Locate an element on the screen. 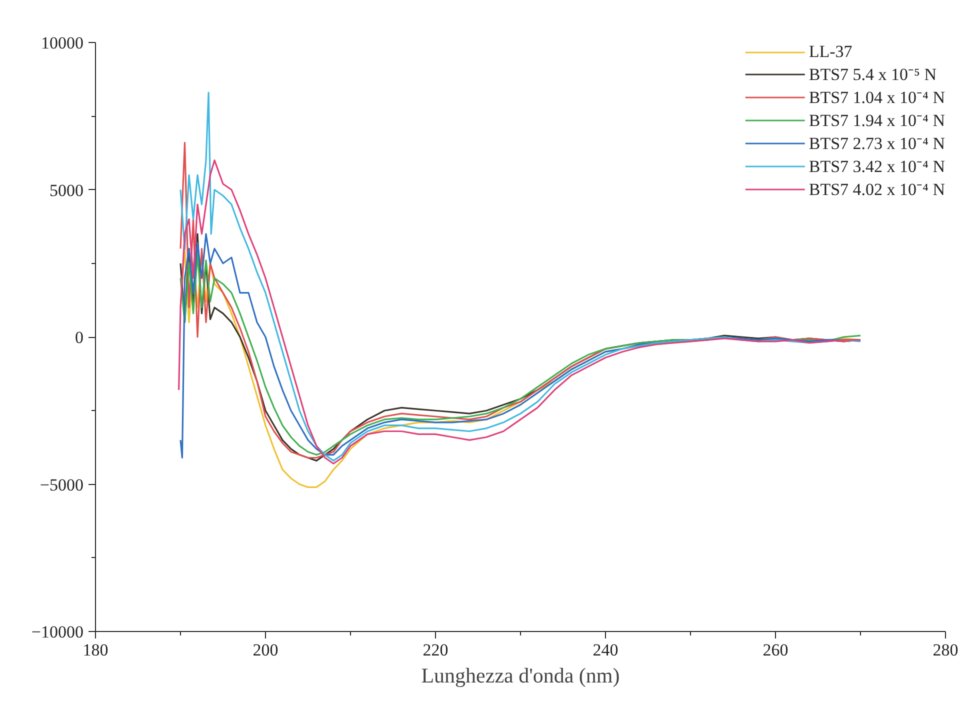 The image size is (976, 717). y-tick-label: 5000 is located at coordinates (67, 190).